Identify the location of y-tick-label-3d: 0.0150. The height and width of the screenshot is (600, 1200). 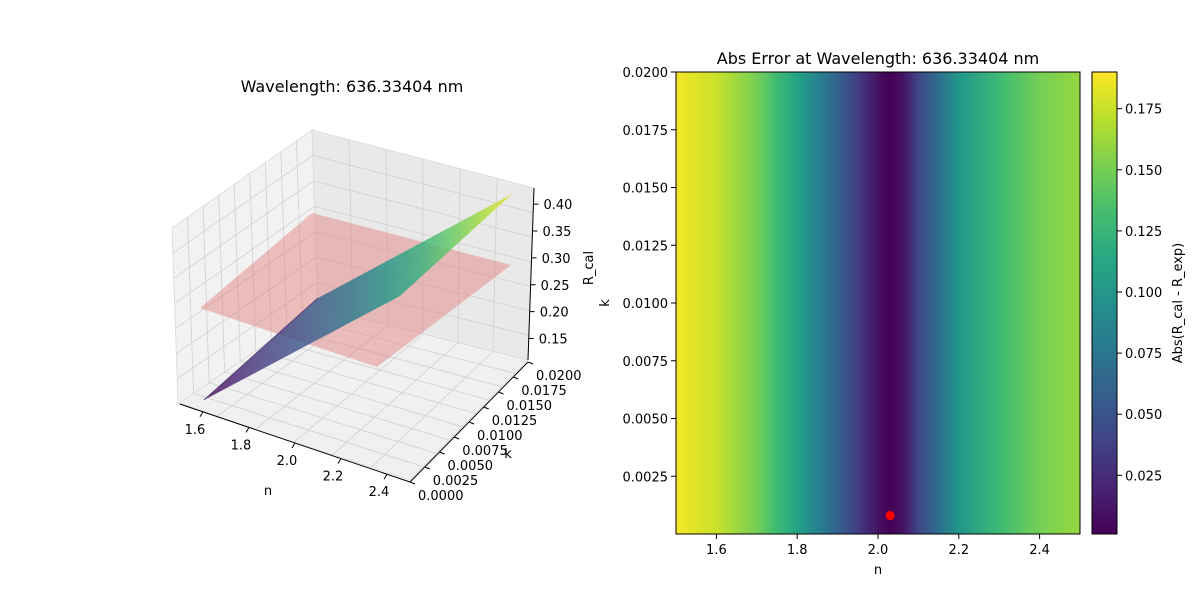
(530, 406).